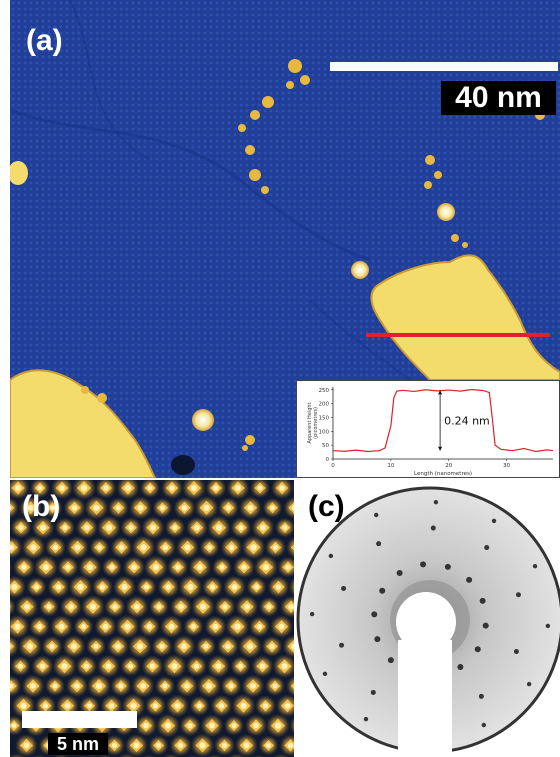 This screenshot has width=560, height=757. What do you see at coordinates (324, 391) in the screenshot?
I see `y-tick-label: 250` at bounding box center [324, 391].